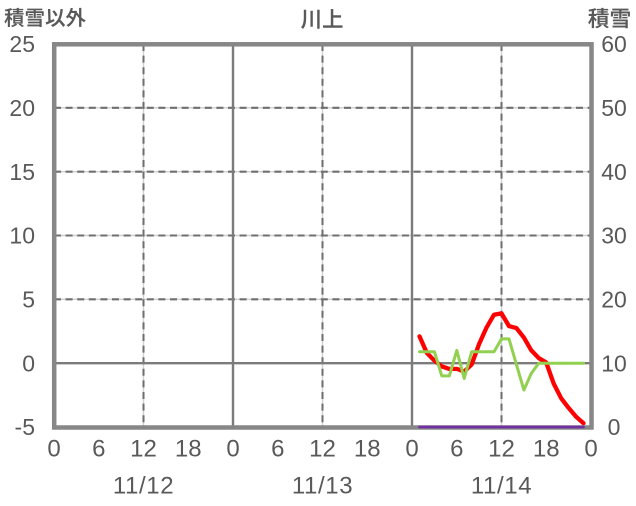 Image resolution: width=636 pixels, height=506 pixels. I want to click on svg-text: 60, so click(614, 44).